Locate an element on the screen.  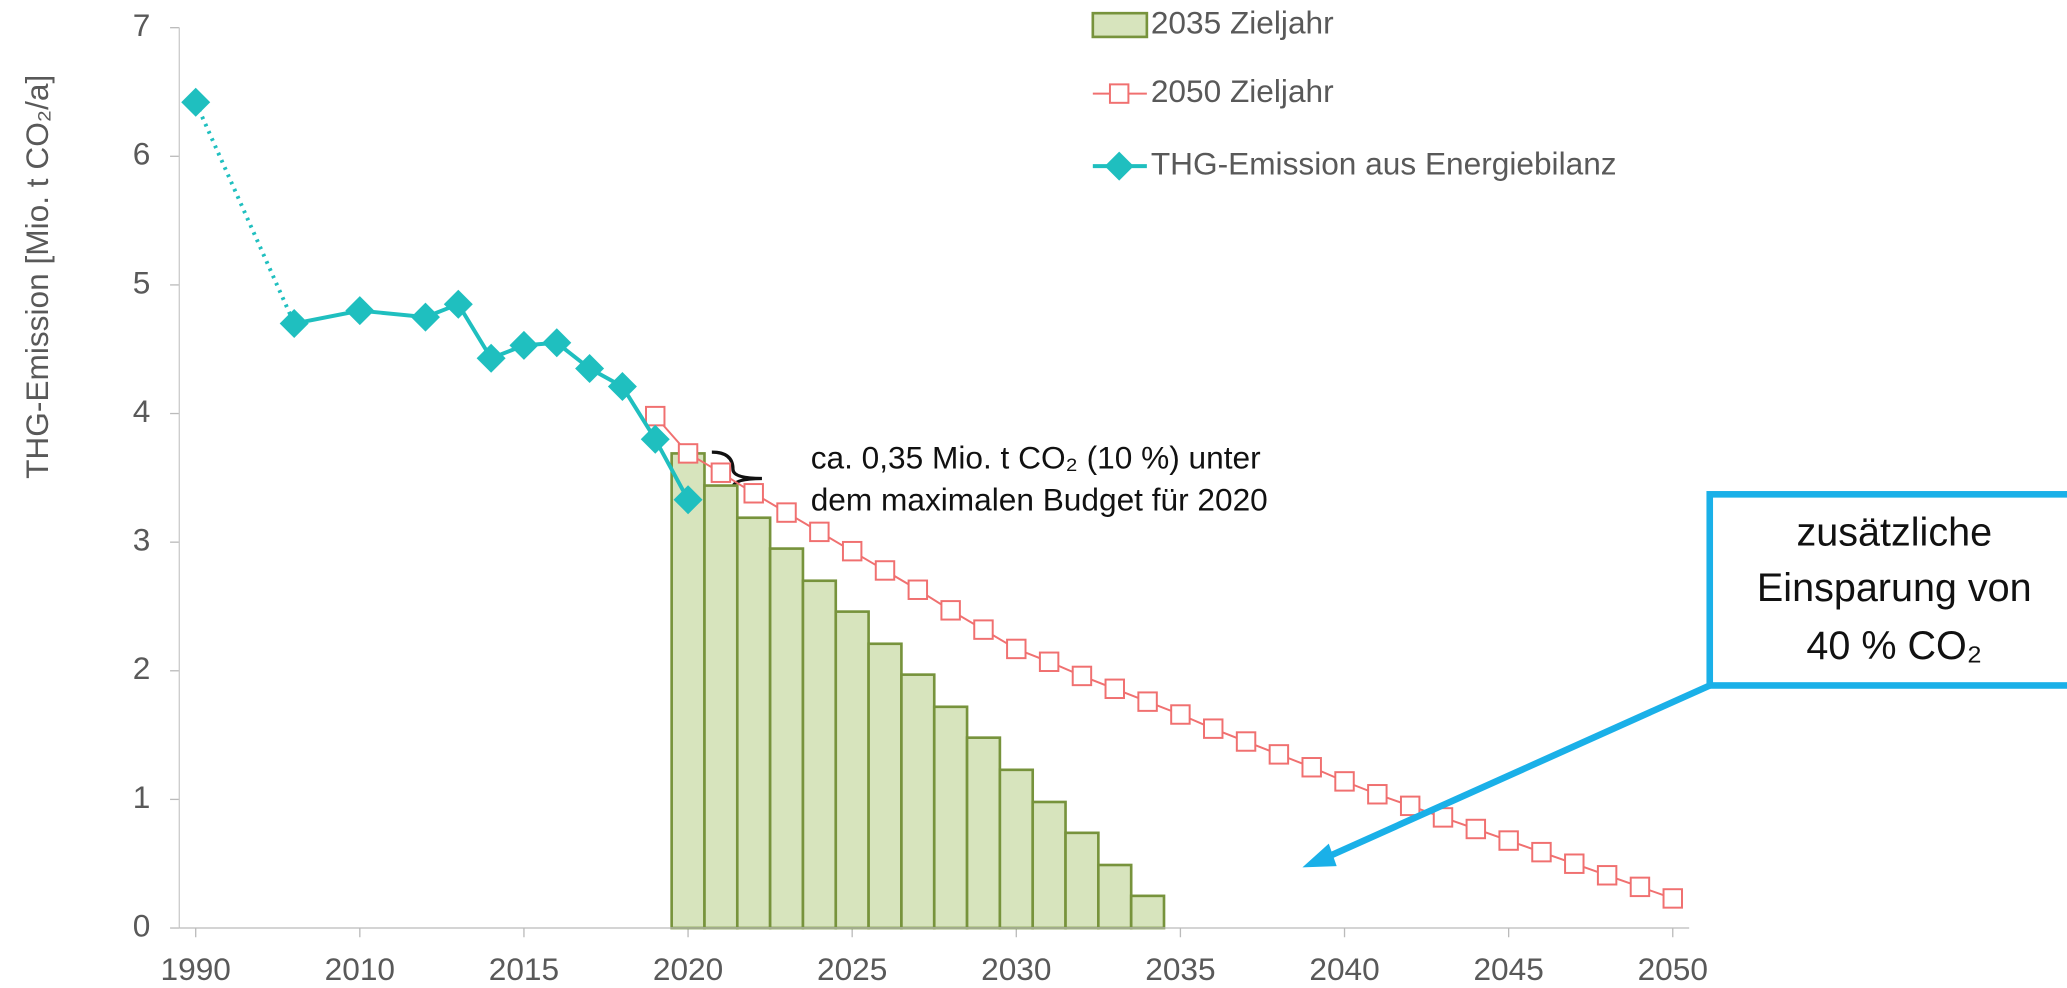
x-tick-label: 2045 is located at coordinates (1508, 969).